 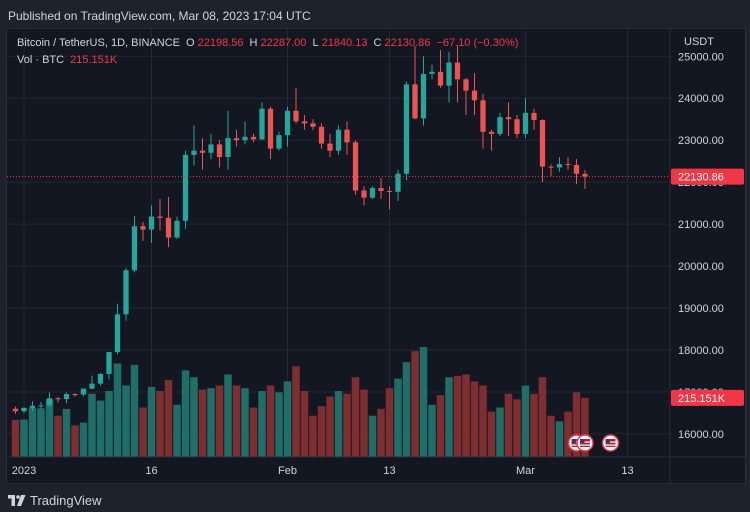 What do you see at coordinates (253, 43) in the screenshot?
I see `high-label: H` at bounding box center [253, 43].